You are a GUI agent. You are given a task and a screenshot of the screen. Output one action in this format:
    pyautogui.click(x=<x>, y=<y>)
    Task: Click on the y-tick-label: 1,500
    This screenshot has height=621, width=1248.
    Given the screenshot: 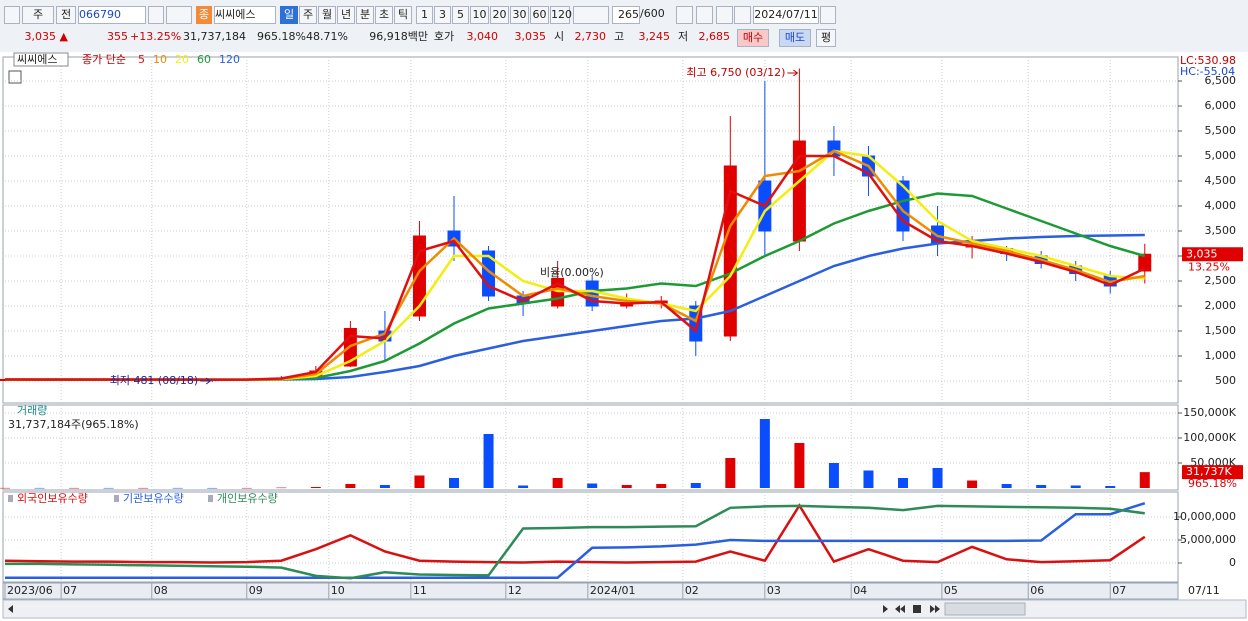 What is the action you would take?
    pyautogui.click(x=1221, y=330)
    